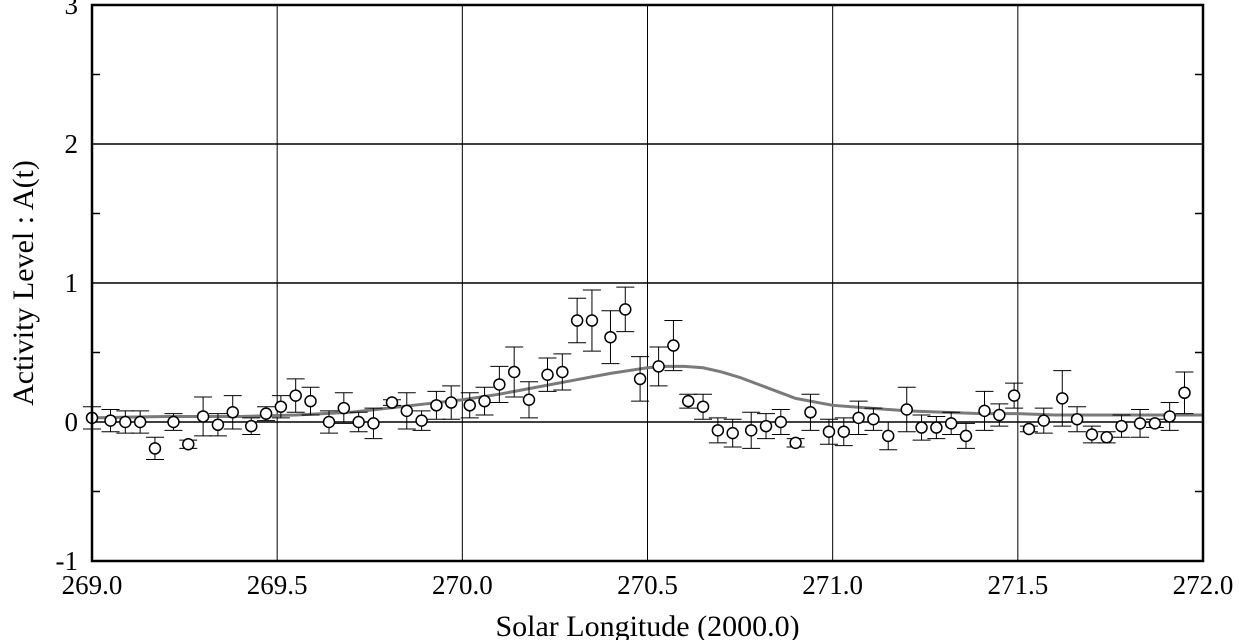  What do you see at coordinates (647, 625) in the screenshot?
I see `x-axis-title: Solar Longitude (2000.0)` at bounding box center [647, 625].